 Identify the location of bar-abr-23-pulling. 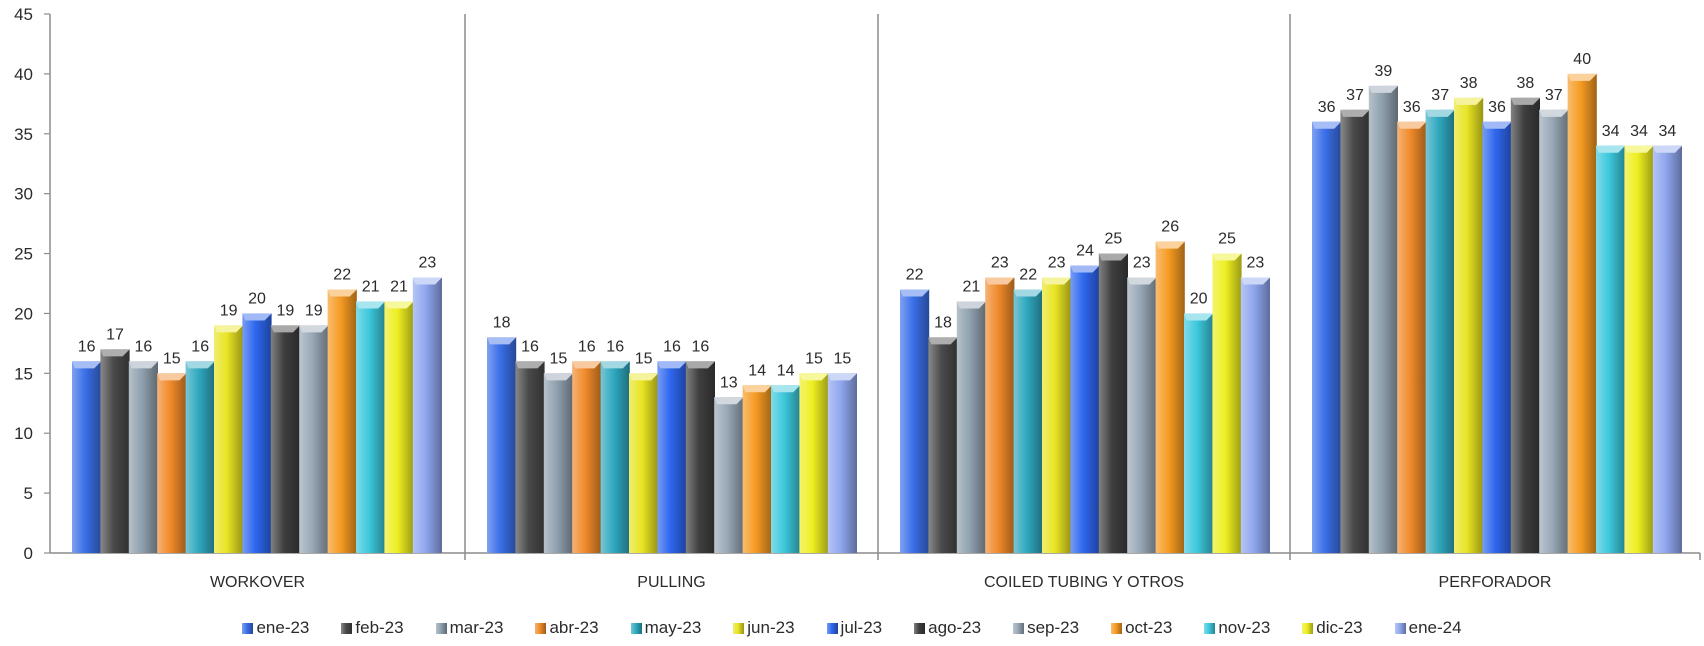
(587, 457).